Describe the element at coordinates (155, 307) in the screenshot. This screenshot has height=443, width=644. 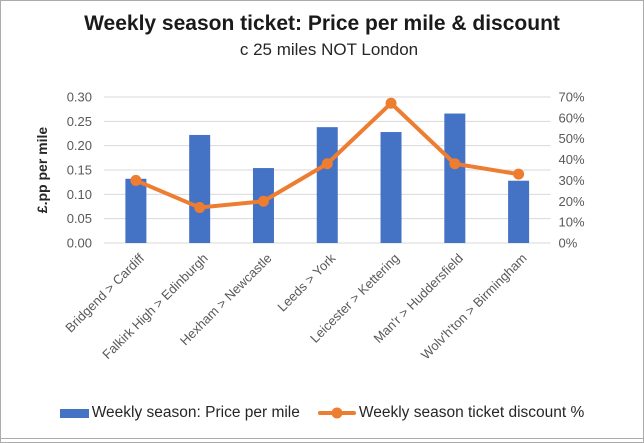
I see `category-label: Falkirk High > Edinburgh` at that location.